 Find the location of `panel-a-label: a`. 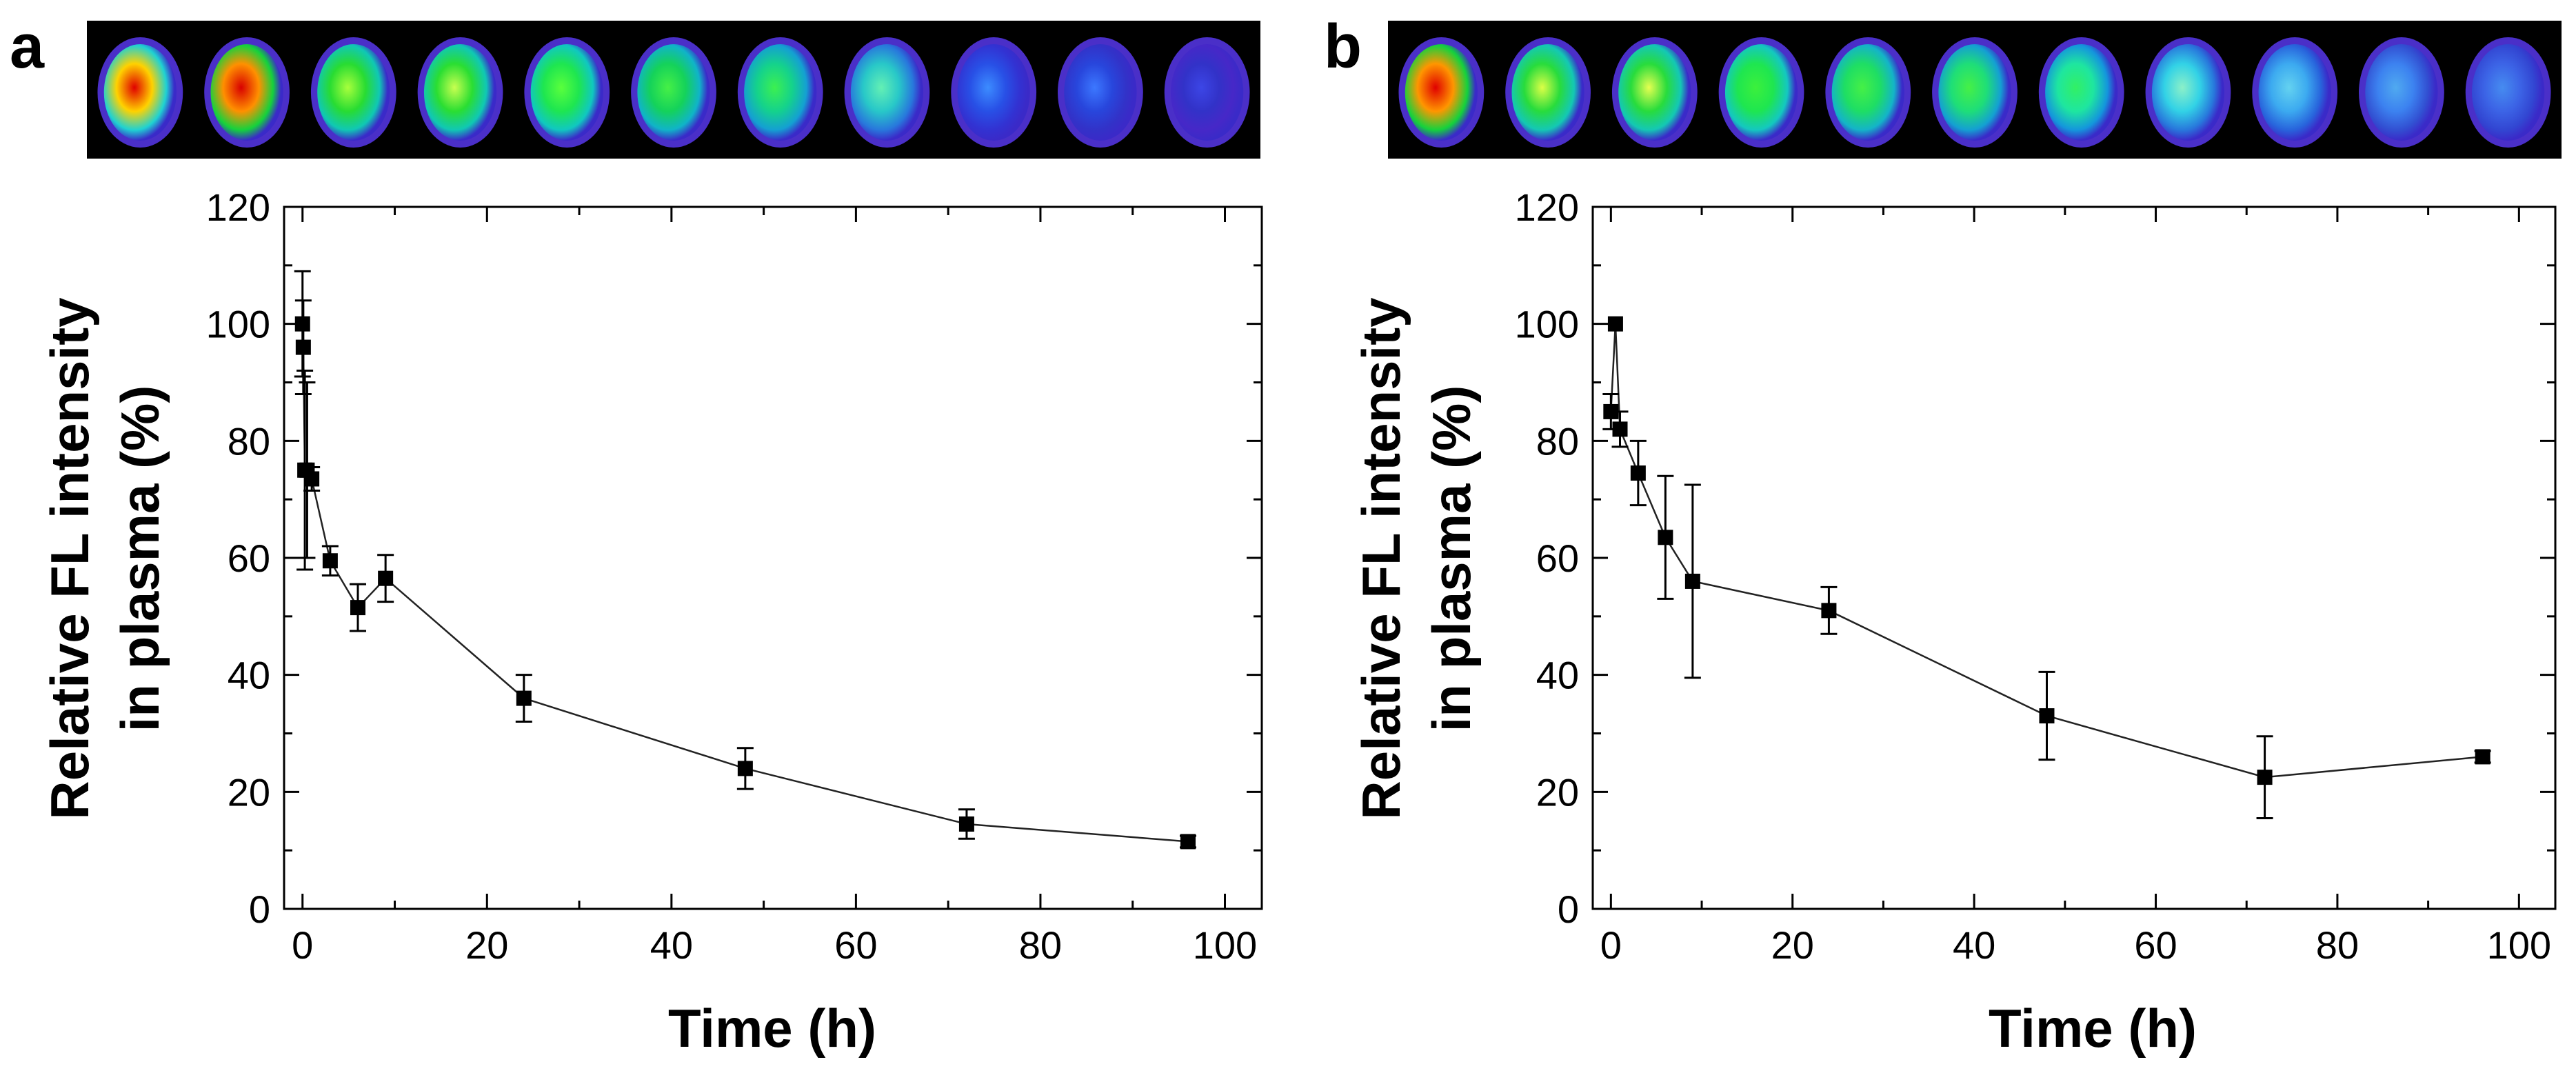

panel-a-label: a is located at coordinates (27, 46).